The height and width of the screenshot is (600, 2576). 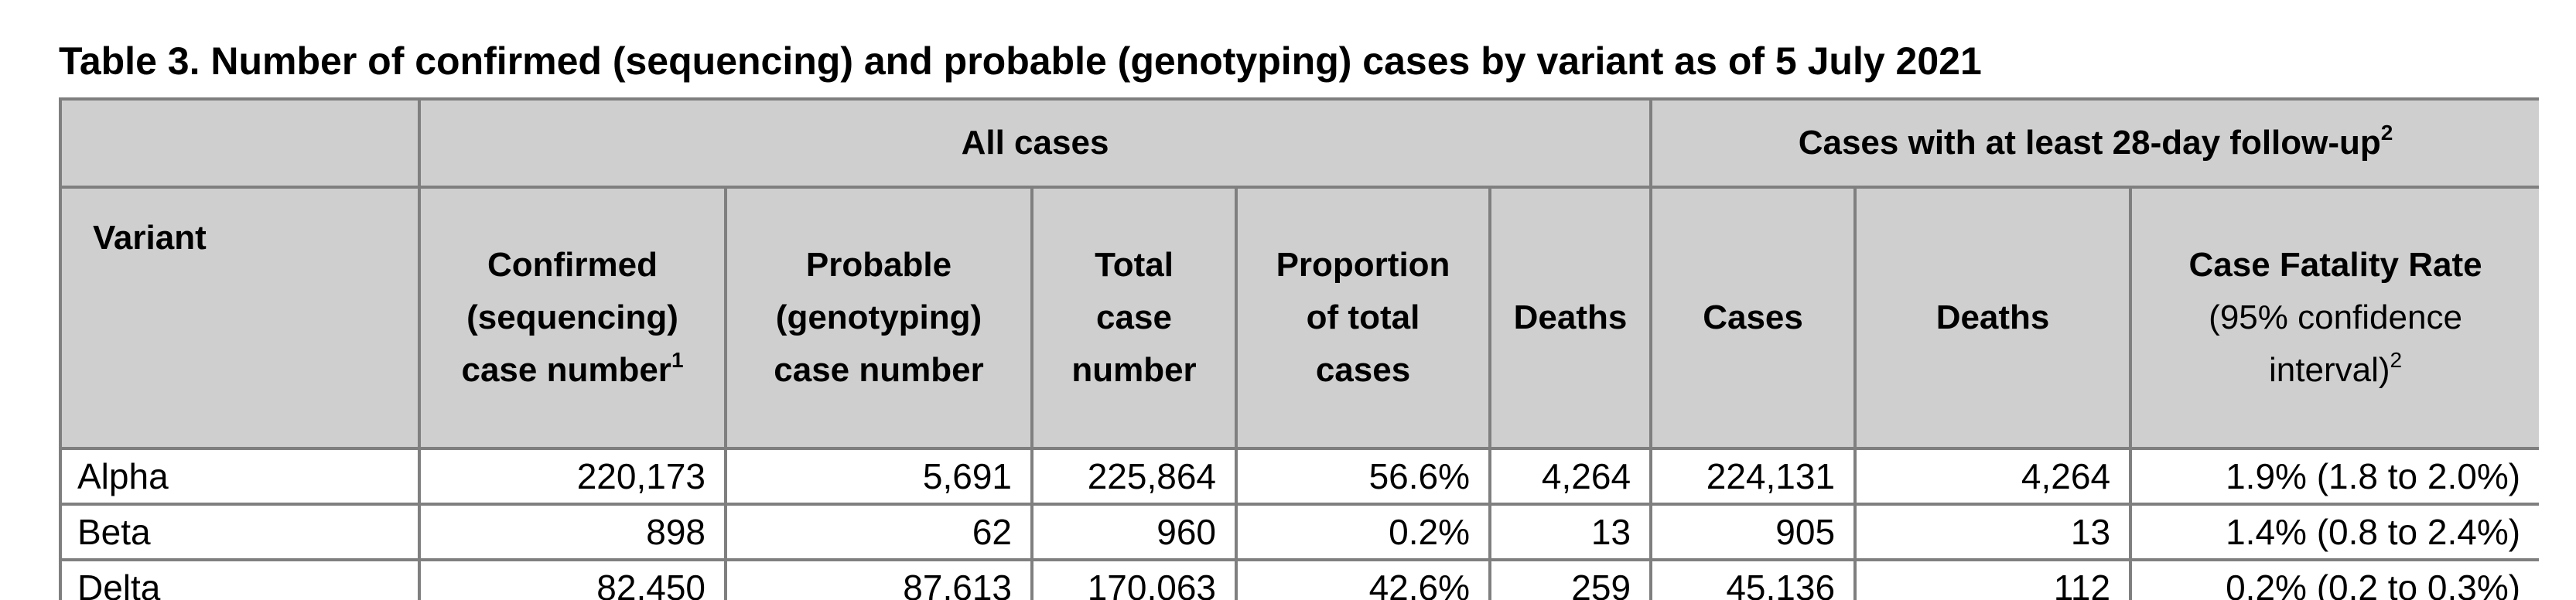 I want to click on variant-cell: Delta, so click(x=240, y=579).